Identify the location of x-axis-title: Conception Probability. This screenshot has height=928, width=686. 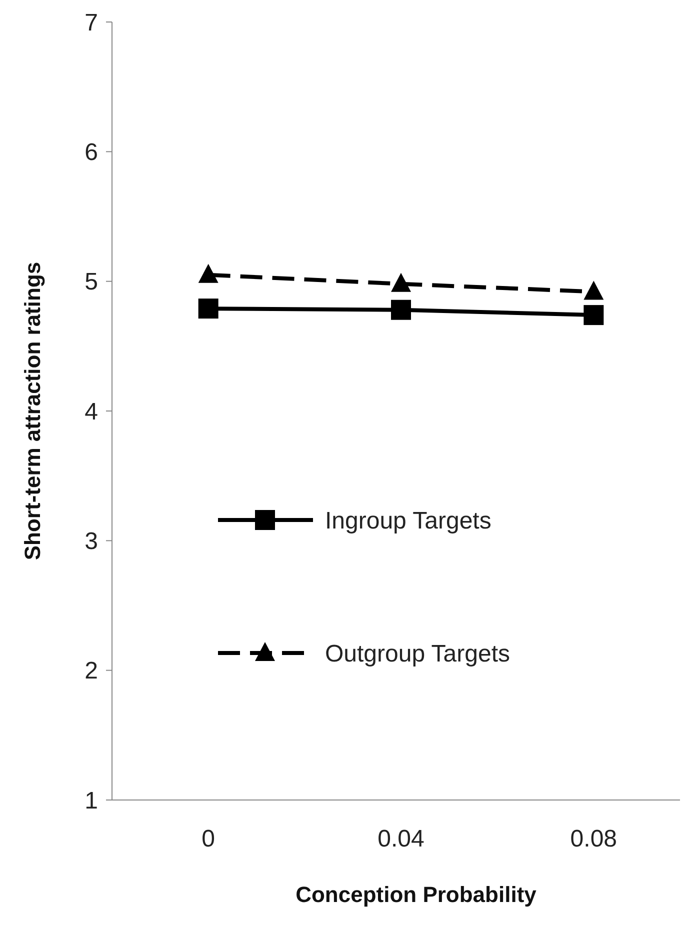
(417, 894).